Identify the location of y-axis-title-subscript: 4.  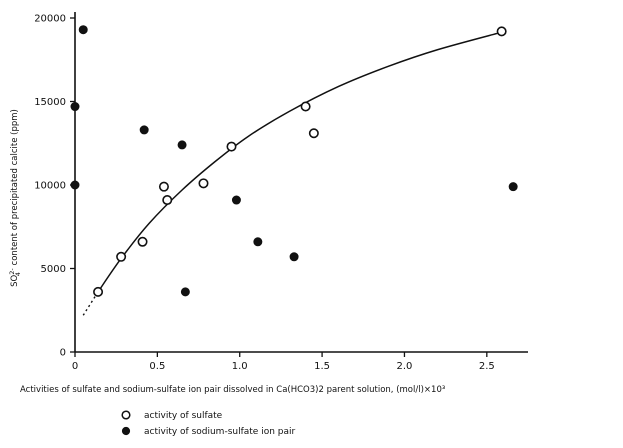
(18, 274).